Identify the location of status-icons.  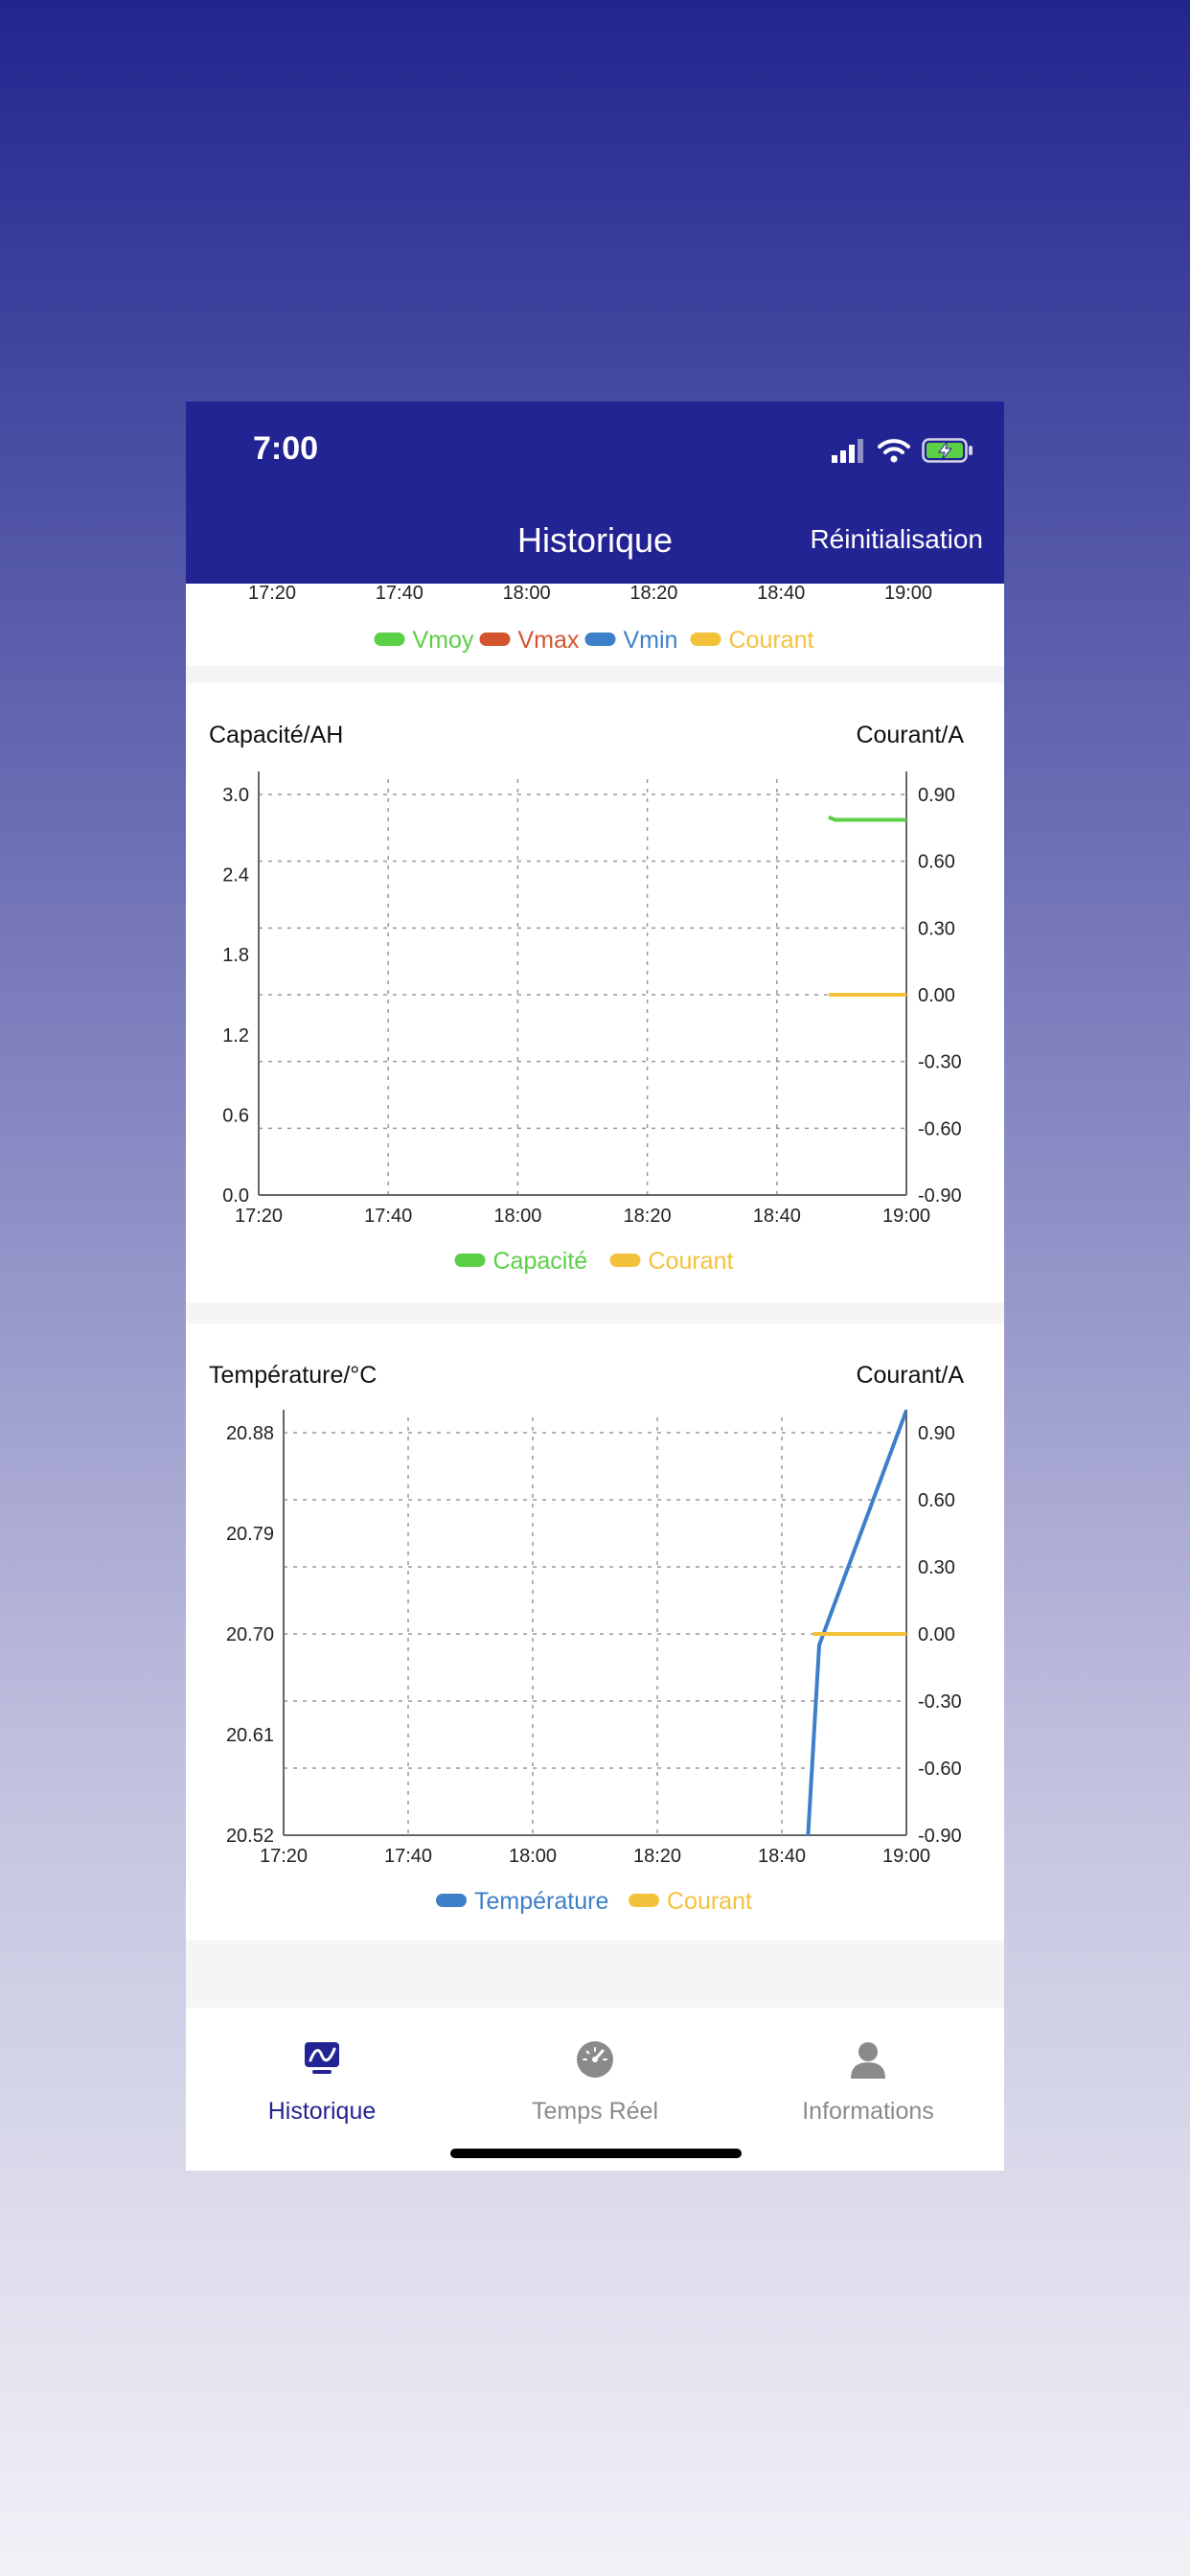
(903, 450).